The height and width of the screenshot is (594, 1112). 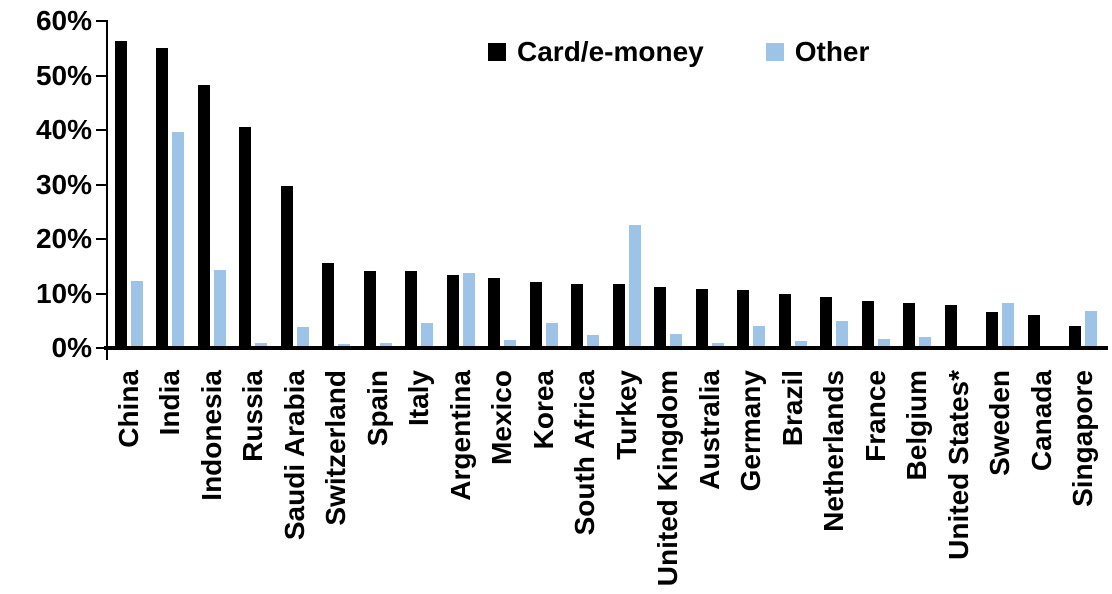 What do you see at coordinates (917, 425) in the screenshot?
I see `x-axis-label-belgium: Belgium` at bounding box center [917, 425].